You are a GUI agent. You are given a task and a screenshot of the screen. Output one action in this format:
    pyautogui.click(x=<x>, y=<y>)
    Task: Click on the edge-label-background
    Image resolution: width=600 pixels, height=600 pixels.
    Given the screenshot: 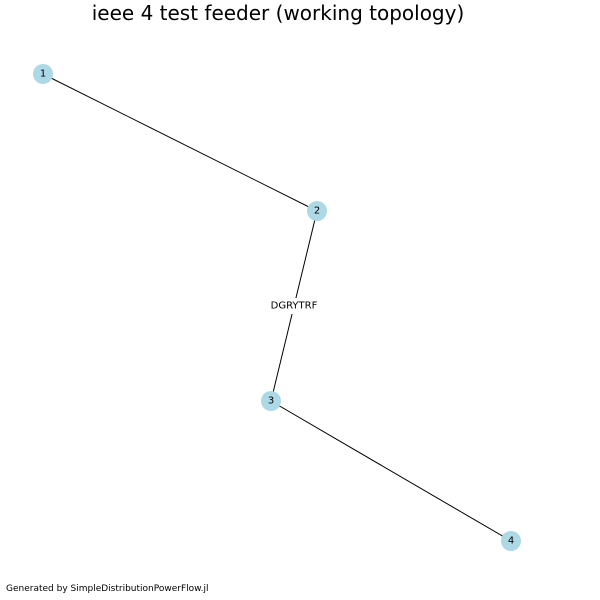 What is the action you would take?
    pyautogui.click(x=294, y=306)
    